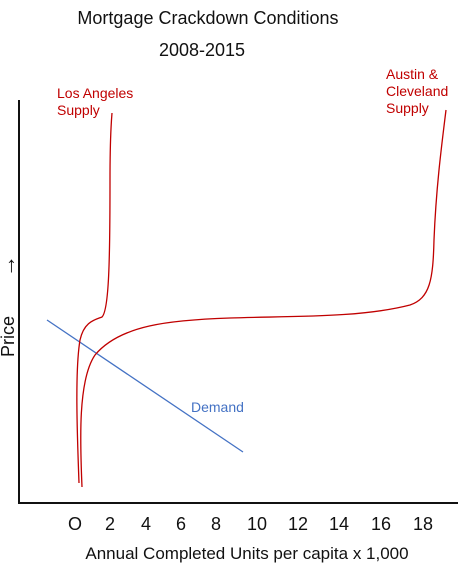 This screenshot has height=571, width=464. I want to click on x-tick-label: 16, so click(381, 524).